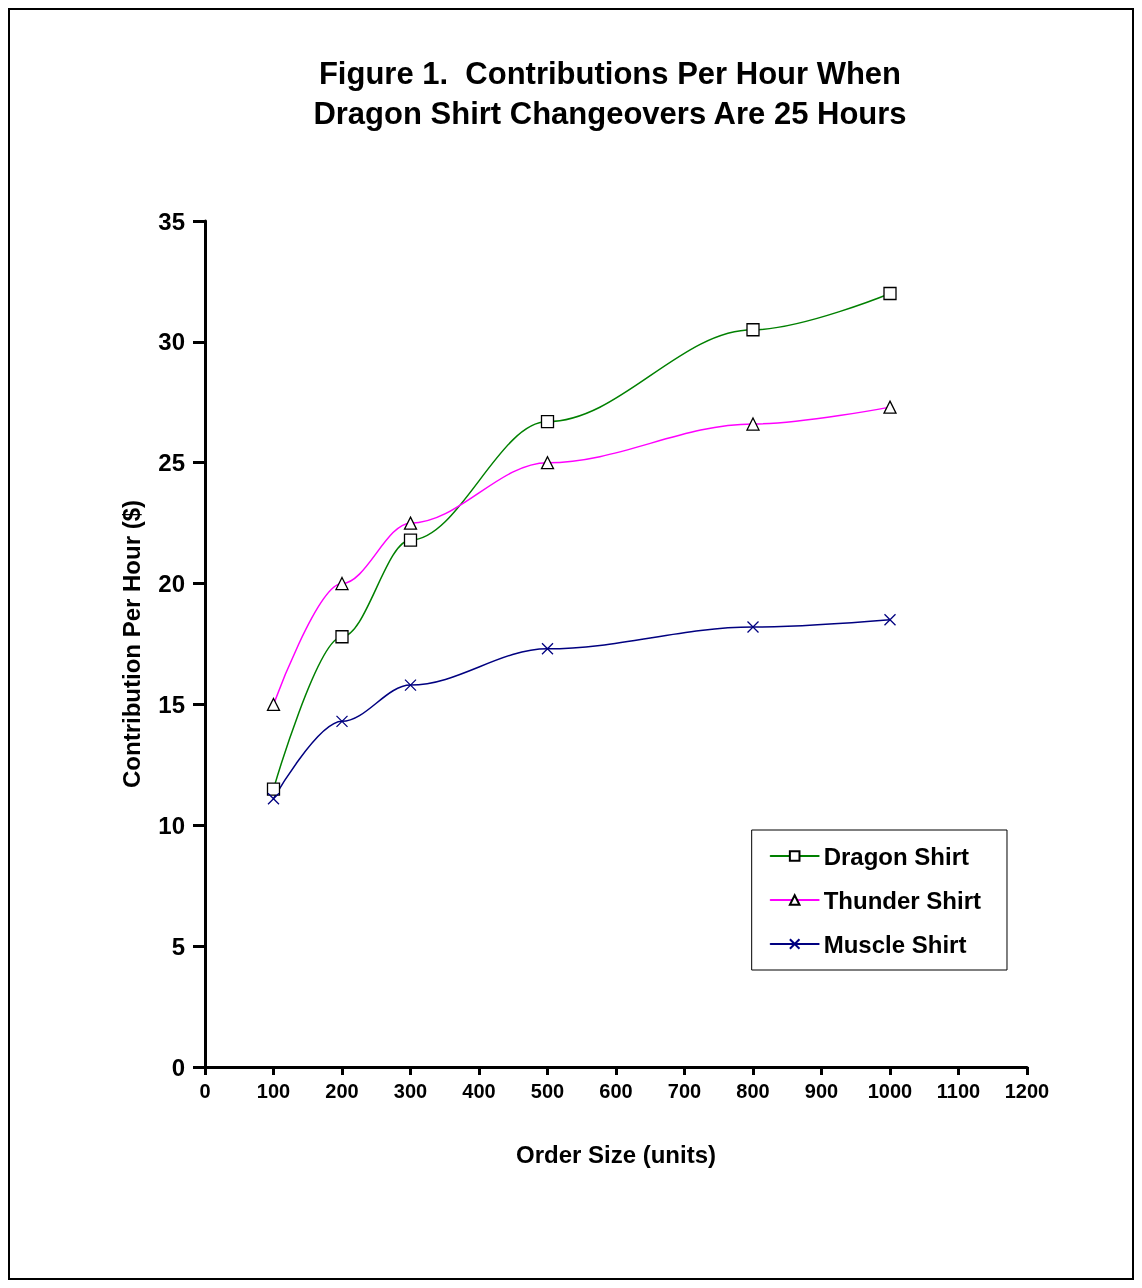 The image size is (1142, 1288). What do you see at coordinates (273, 1091) in the screenshot?
I see `x-tick-label: 100` at bounding box center [273, 1091].